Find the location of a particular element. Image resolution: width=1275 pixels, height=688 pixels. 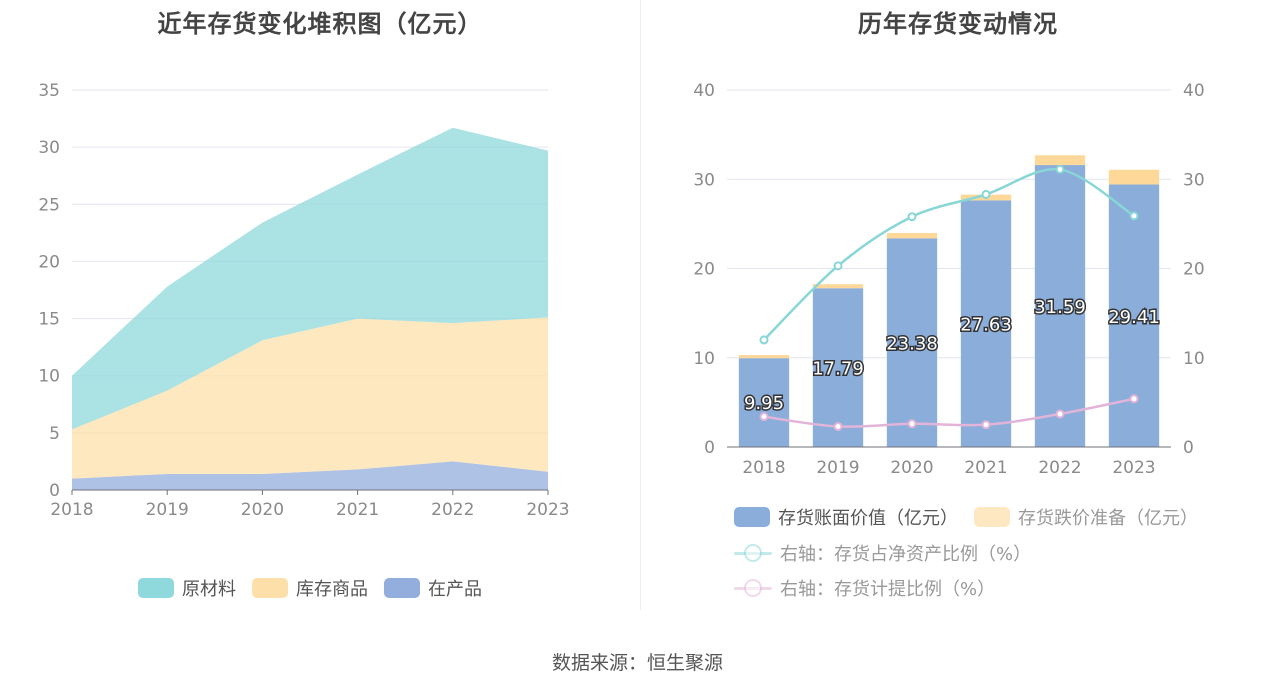

legend-label-raw: 原材料 is located at coordinates (209, 589).